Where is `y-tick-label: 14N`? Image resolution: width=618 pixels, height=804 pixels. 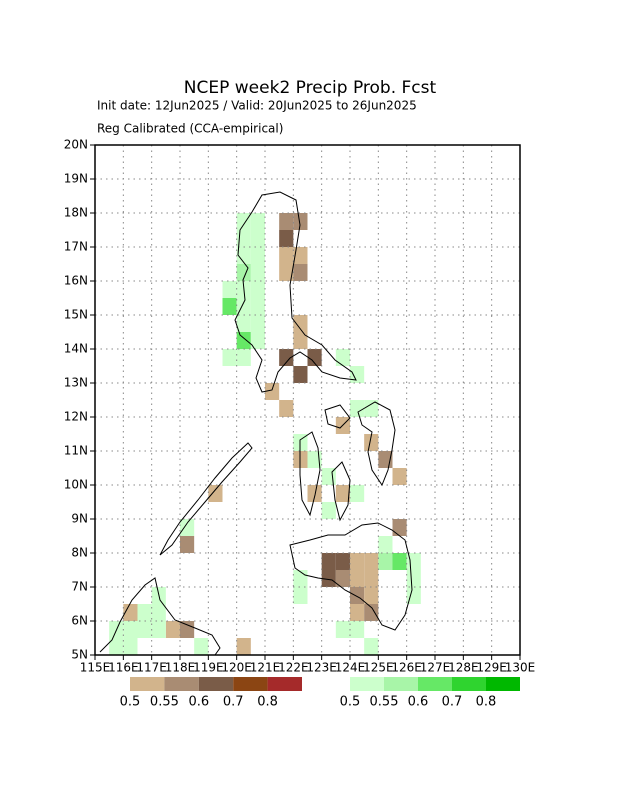
y-tick-label: 14N is located at coordinates (76, 349).